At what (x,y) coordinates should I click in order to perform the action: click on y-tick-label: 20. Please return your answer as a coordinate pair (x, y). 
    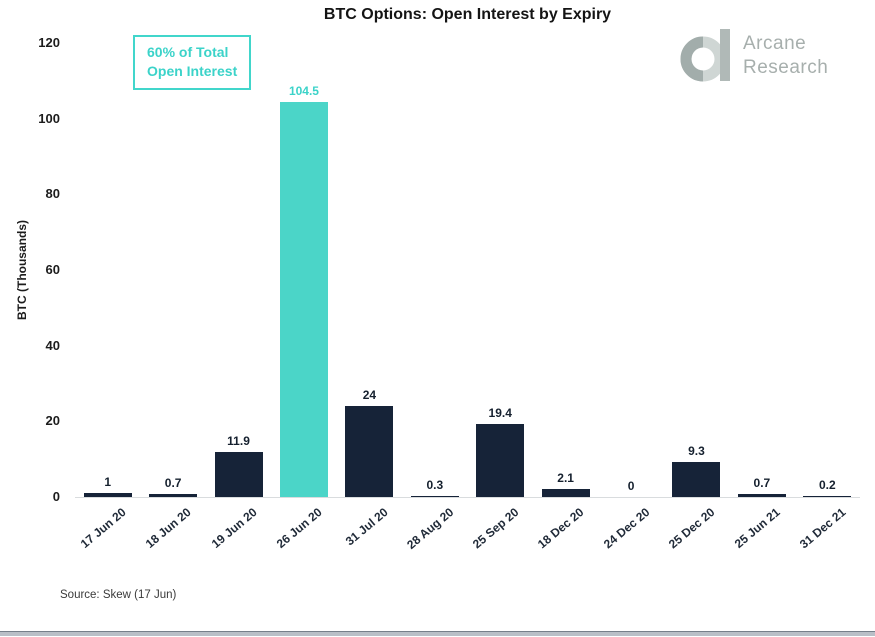
    Looking at the image, I should click on (52, 421).